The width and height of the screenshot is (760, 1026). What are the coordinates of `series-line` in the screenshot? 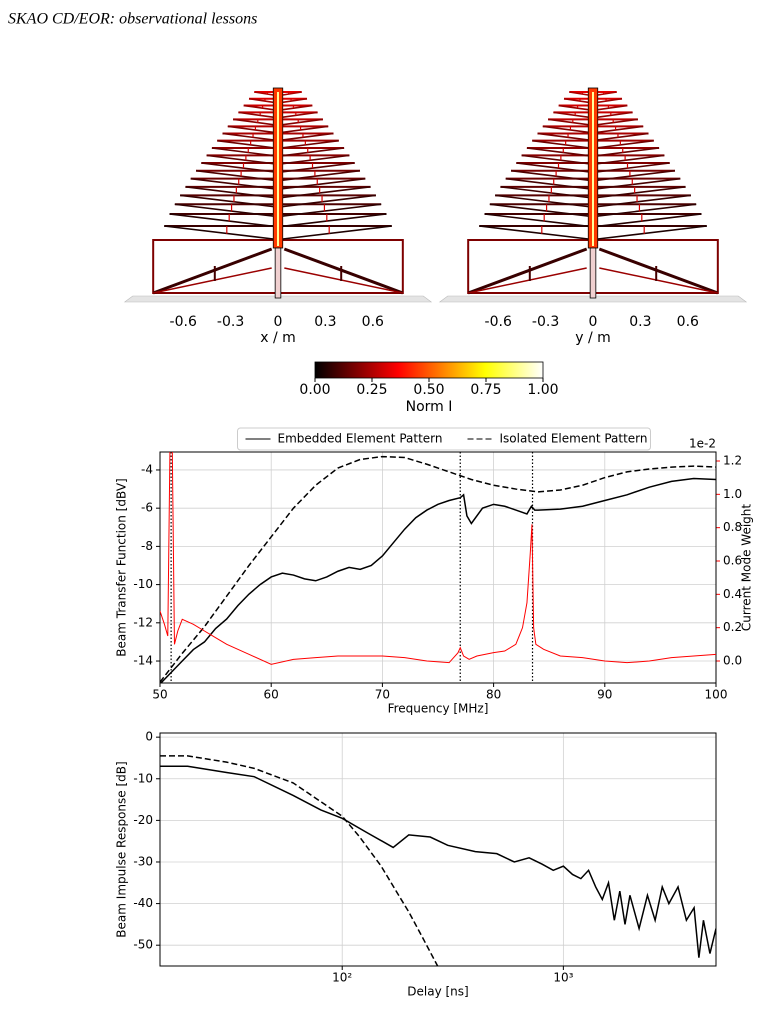 It's located at (438, 580).